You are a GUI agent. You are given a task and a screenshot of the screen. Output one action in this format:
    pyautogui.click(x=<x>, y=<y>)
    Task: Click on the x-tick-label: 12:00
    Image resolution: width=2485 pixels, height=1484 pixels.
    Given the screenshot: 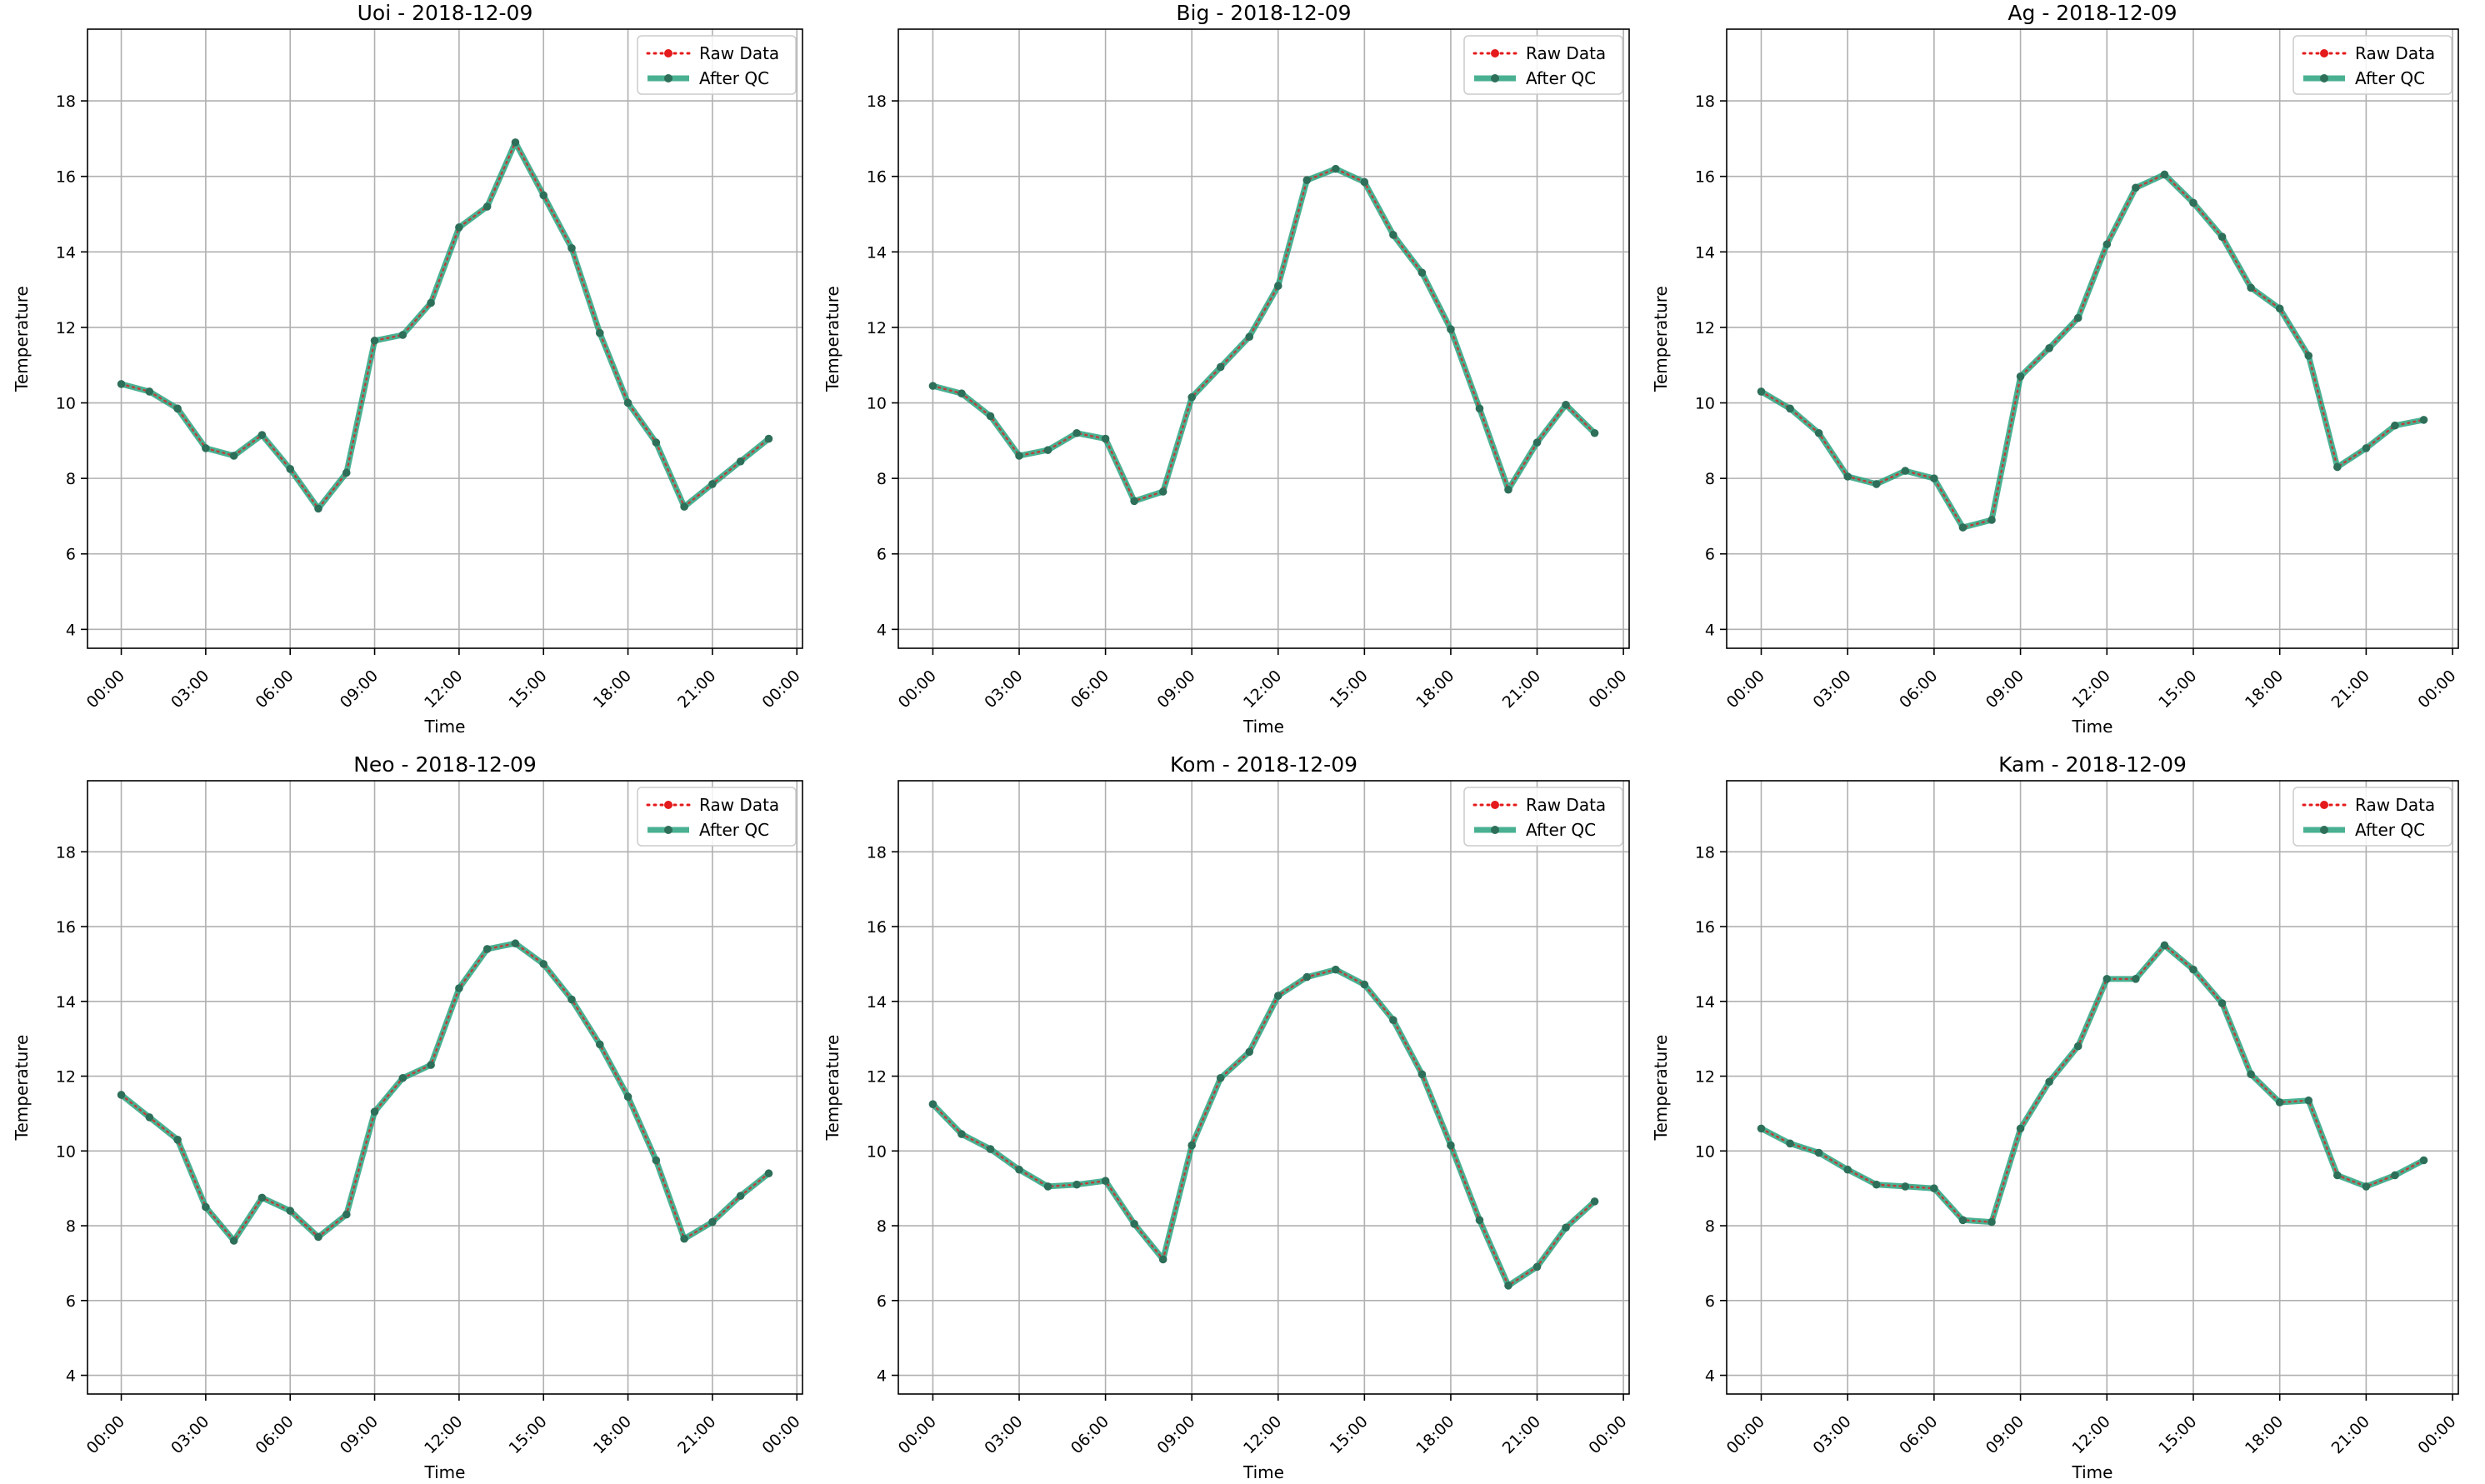 What is the action you would take?
    pyautogui.click(x=1262, y=1434)
    